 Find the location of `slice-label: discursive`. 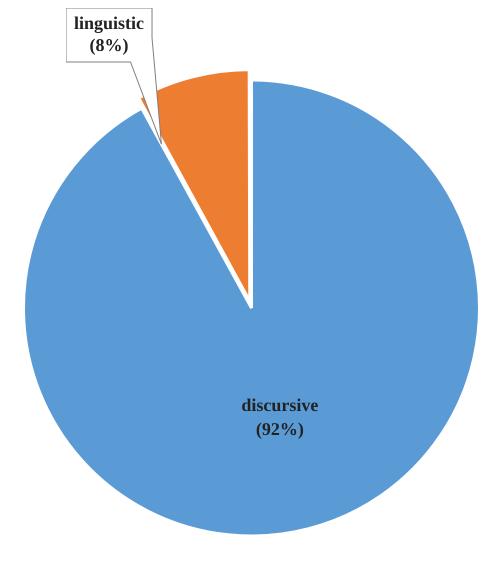

slice-label: discursive is located at coordinates (279, 405).